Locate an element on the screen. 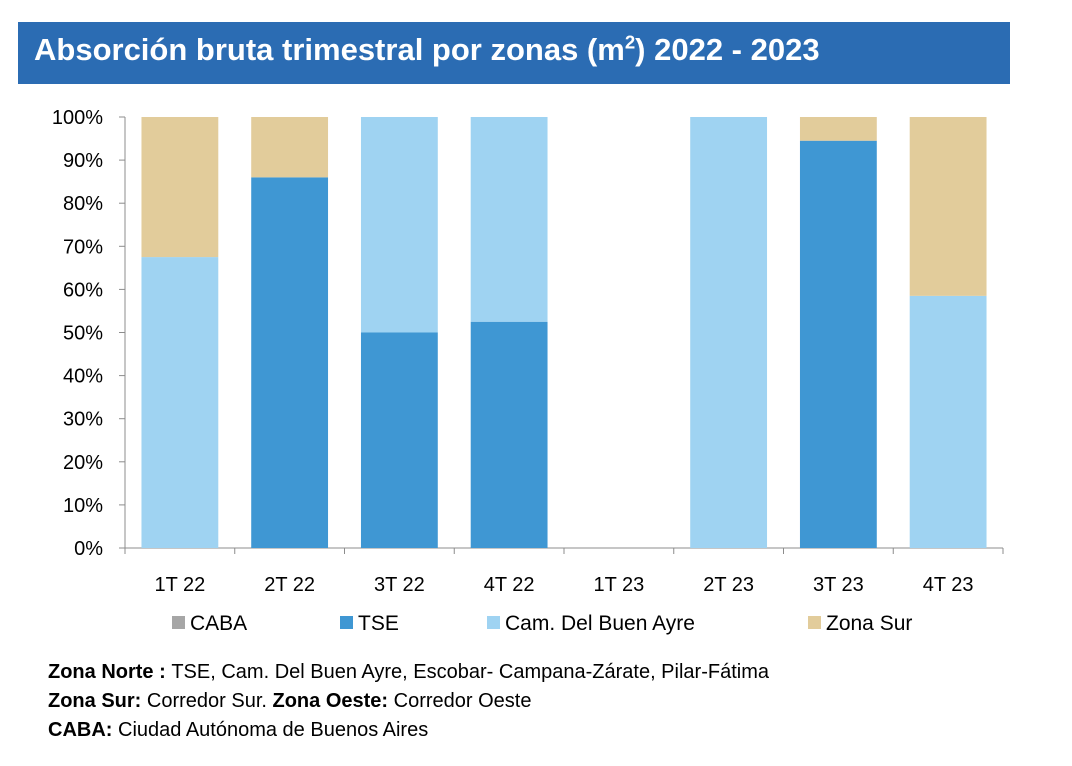 Image resolution: width=1072 pixels, height=766 pixels. note-label: Zona Oeste: is located at coordinates (333, 701).